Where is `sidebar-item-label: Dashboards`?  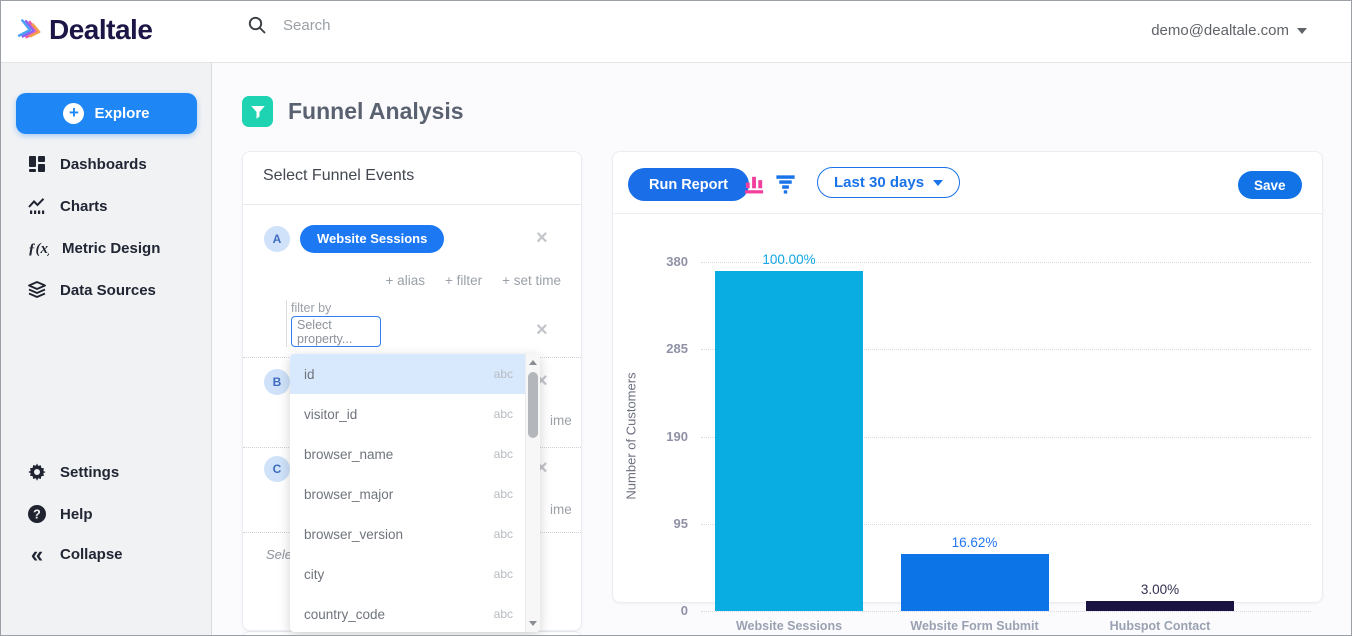
sidebar-item-label: Dashboards is located at coordinates (103, 164).